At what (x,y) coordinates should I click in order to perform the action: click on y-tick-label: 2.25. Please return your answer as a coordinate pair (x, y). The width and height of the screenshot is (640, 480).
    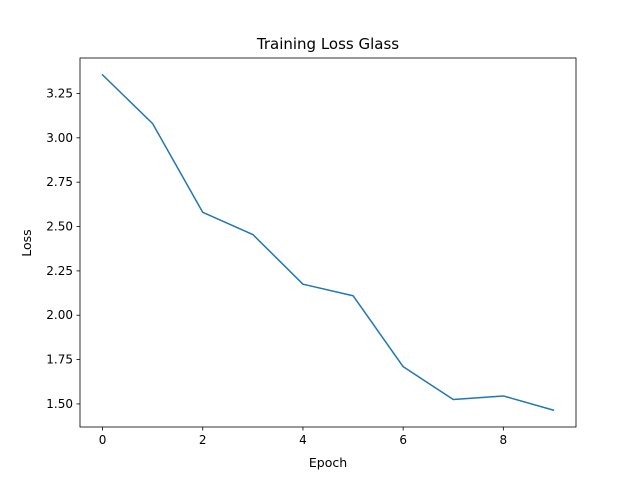
    Looking at the image, I should click on (59, 271).